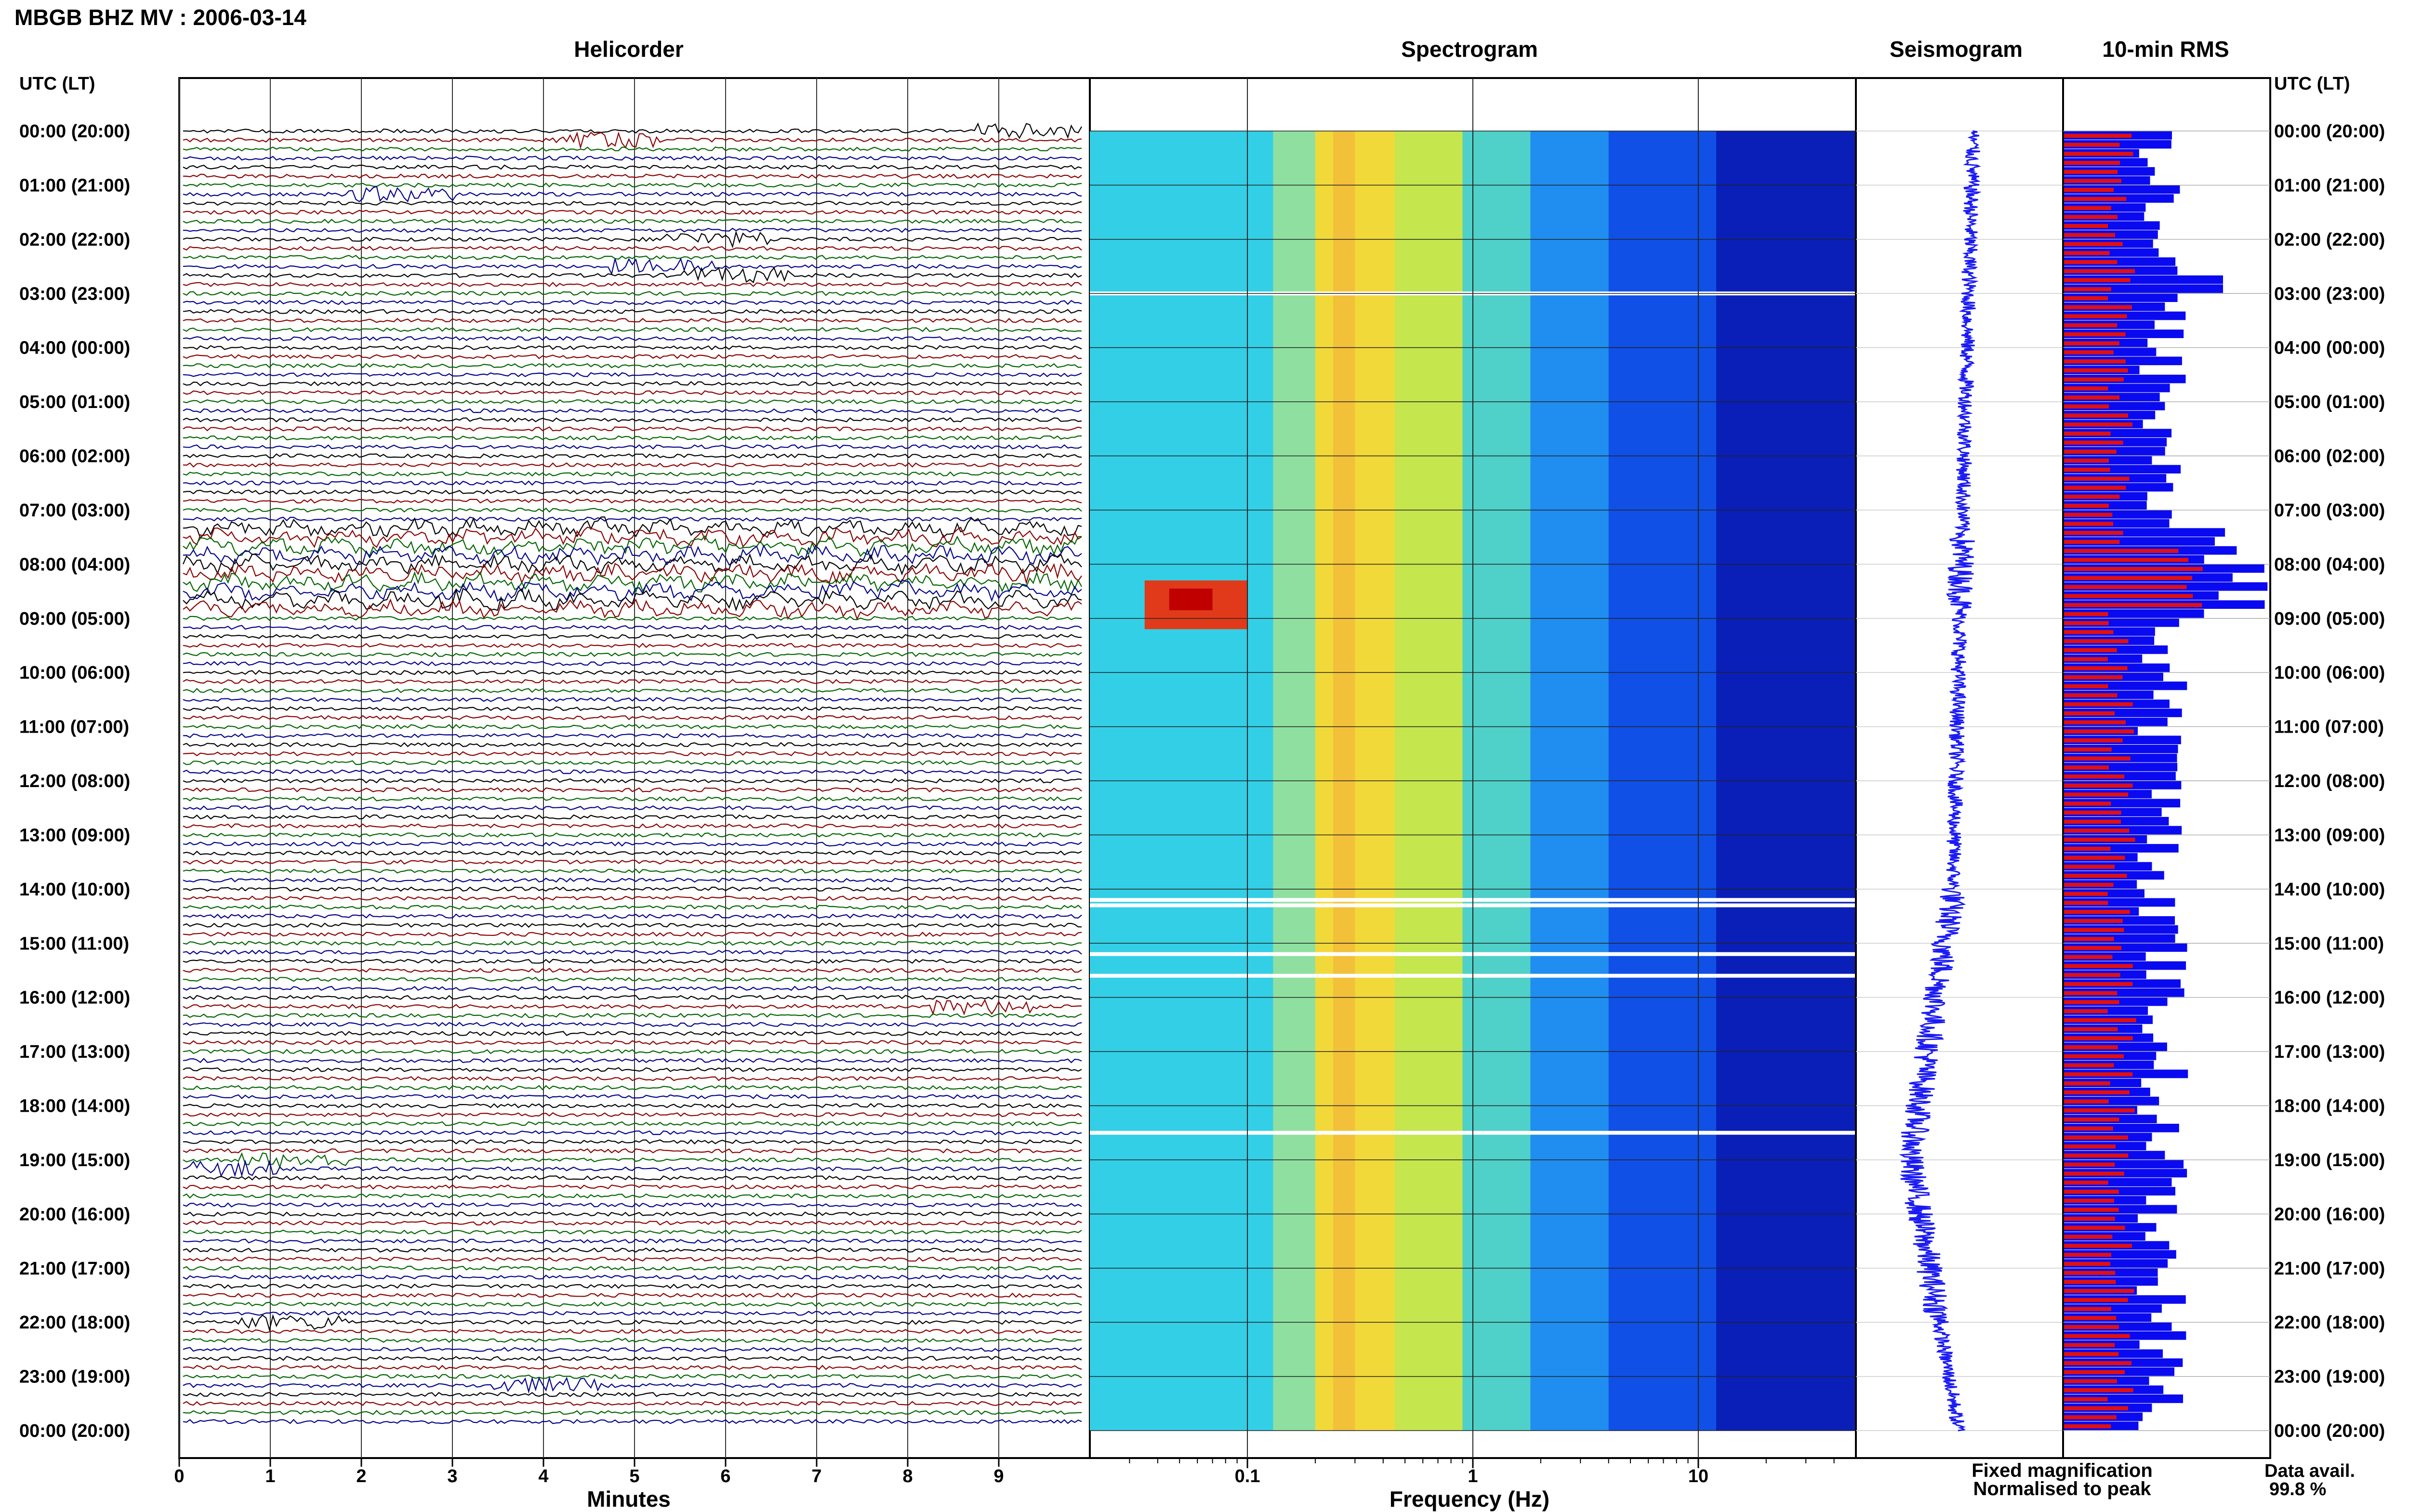 The height and width of the screenshot is (1512, 2409). I want to click on hour-label-left: 23:00 (19:00), so click(74, 1377).